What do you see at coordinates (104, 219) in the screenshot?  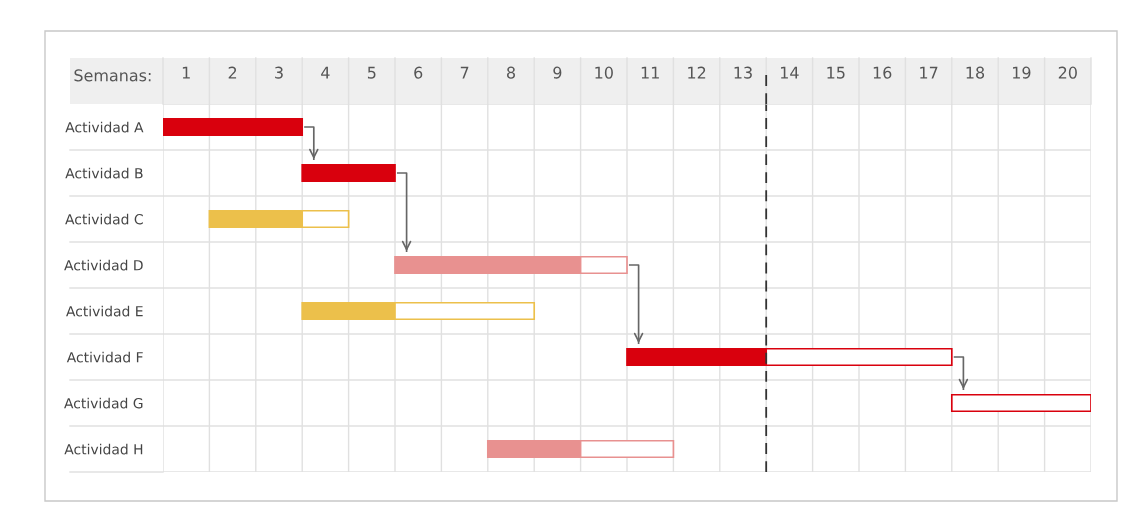 I see `y-tick-label: Actividad C` at bounding box center [104, 219].